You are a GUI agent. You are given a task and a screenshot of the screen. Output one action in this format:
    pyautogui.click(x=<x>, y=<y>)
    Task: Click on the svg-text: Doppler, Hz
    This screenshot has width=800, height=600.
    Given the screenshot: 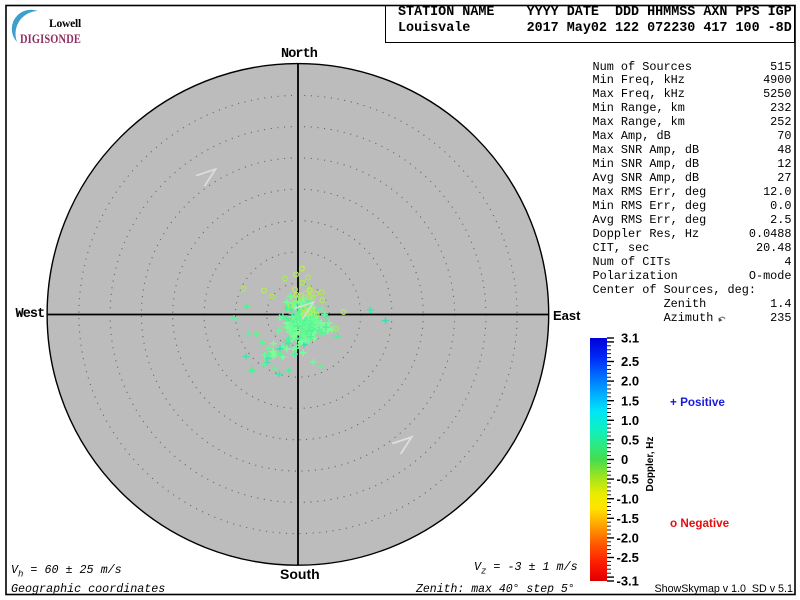 What is the action you would take?
    pyautogui.click(x=650, y=463)
    